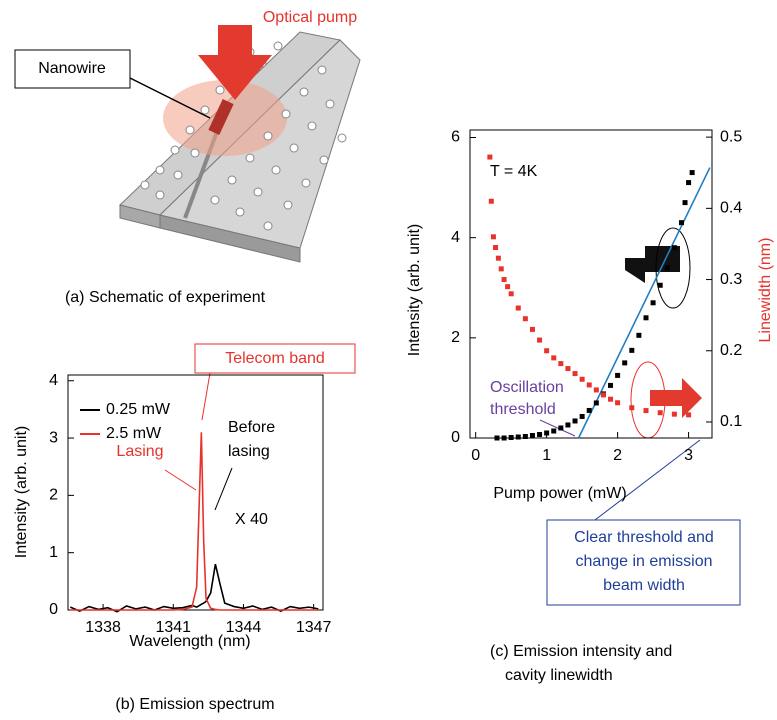 This screenshot has height=720, width=777. I want to click on legend-label: 2.5 mW, so click(134, 433).